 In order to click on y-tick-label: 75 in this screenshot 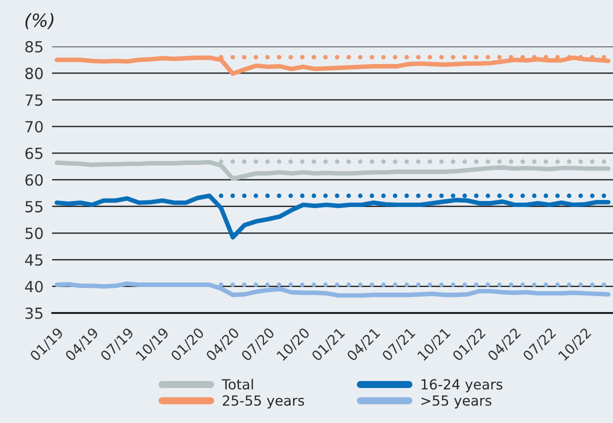, I will do `click(34, 100)`.